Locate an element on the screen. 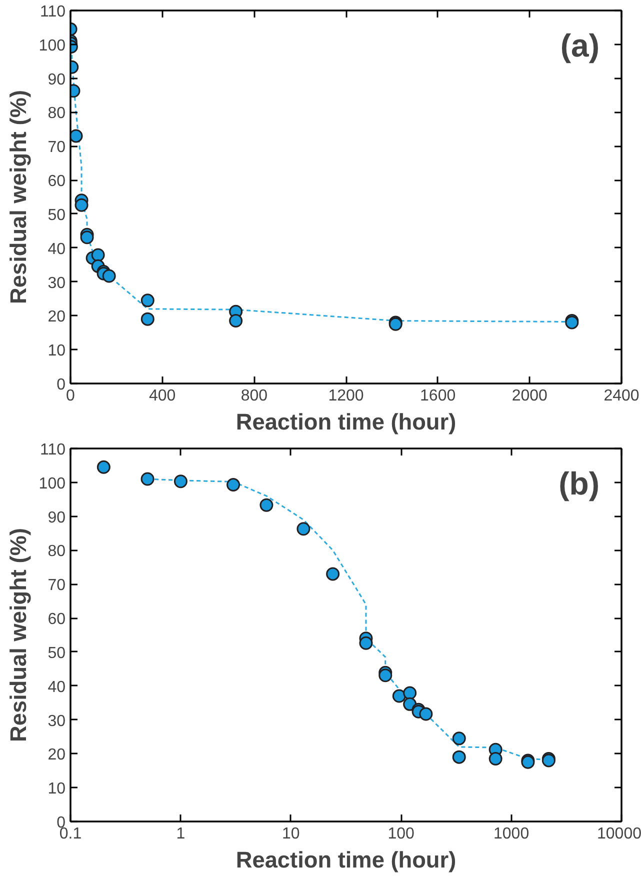 This screenshot has height=876, width=641. y-tick-label: 0 is located at coordinates (61, 385).